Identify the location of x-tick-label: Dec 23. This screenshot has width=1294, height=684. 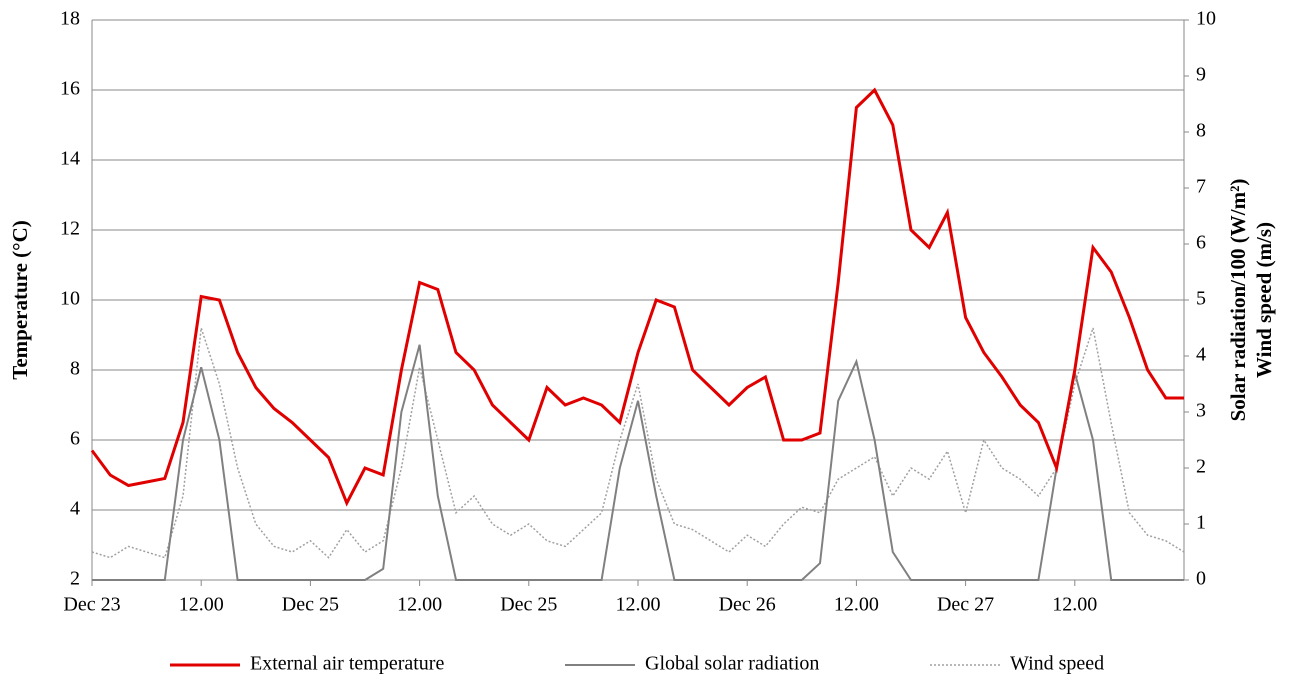
(91, 605).